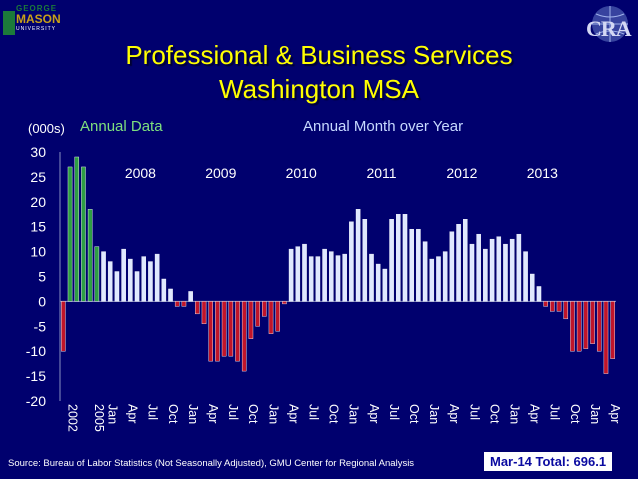  I want to click on year-label: 2012, so click(461, 173).